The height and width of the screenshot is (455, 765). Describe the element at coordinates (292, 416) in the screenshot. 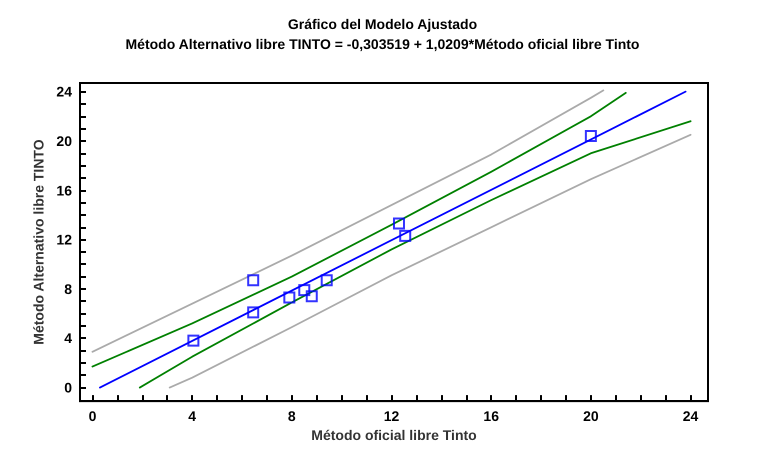

I see `x-tick-label: 8` at that location.